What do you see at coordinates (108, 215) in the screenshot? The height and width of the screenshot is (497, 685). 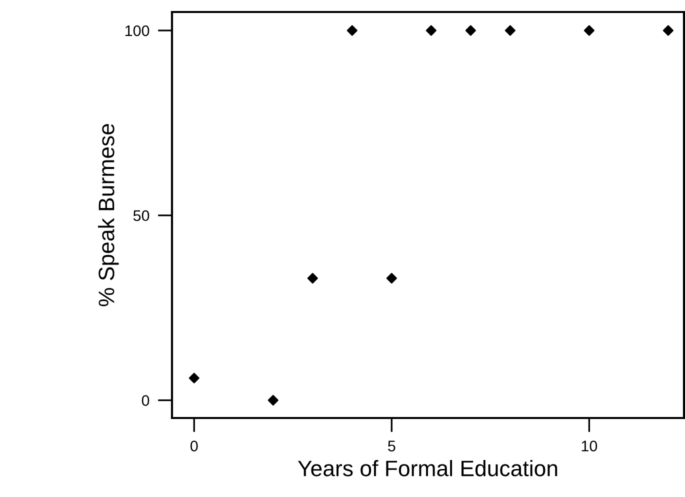 I see `y-axis-title: % Speak Burmese` at bounding box center [108, 215].